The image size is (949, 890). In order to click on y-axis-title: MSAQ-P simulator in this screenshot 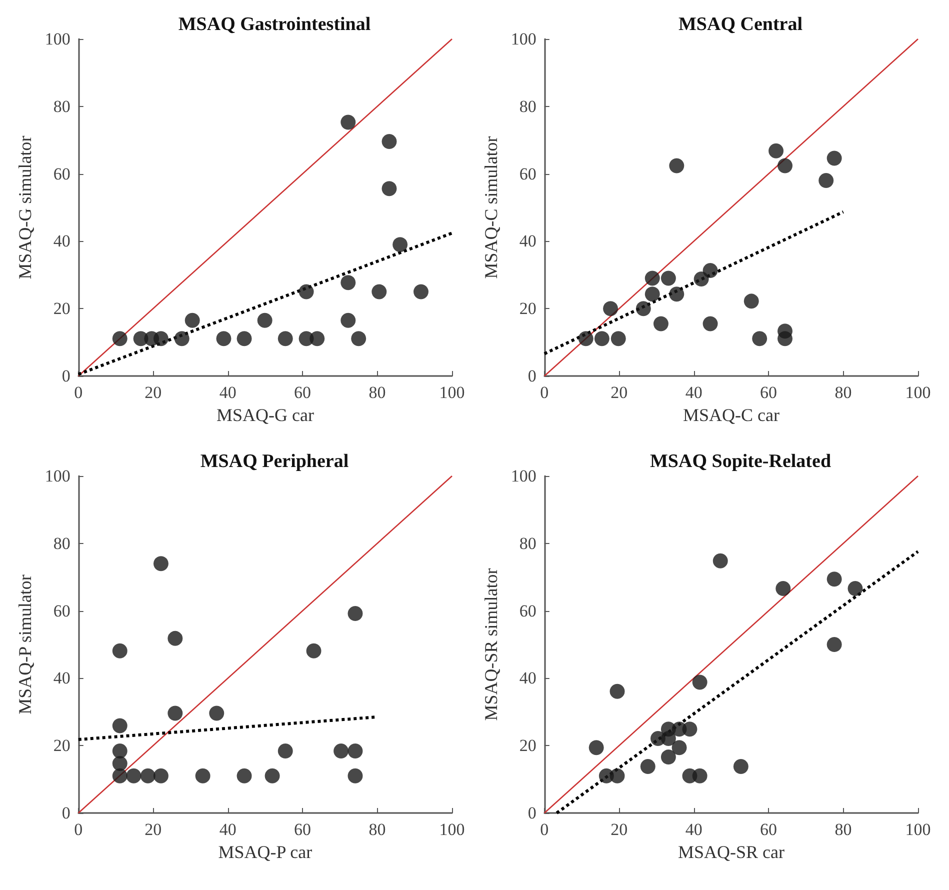, I will do `click(25, 644)`.